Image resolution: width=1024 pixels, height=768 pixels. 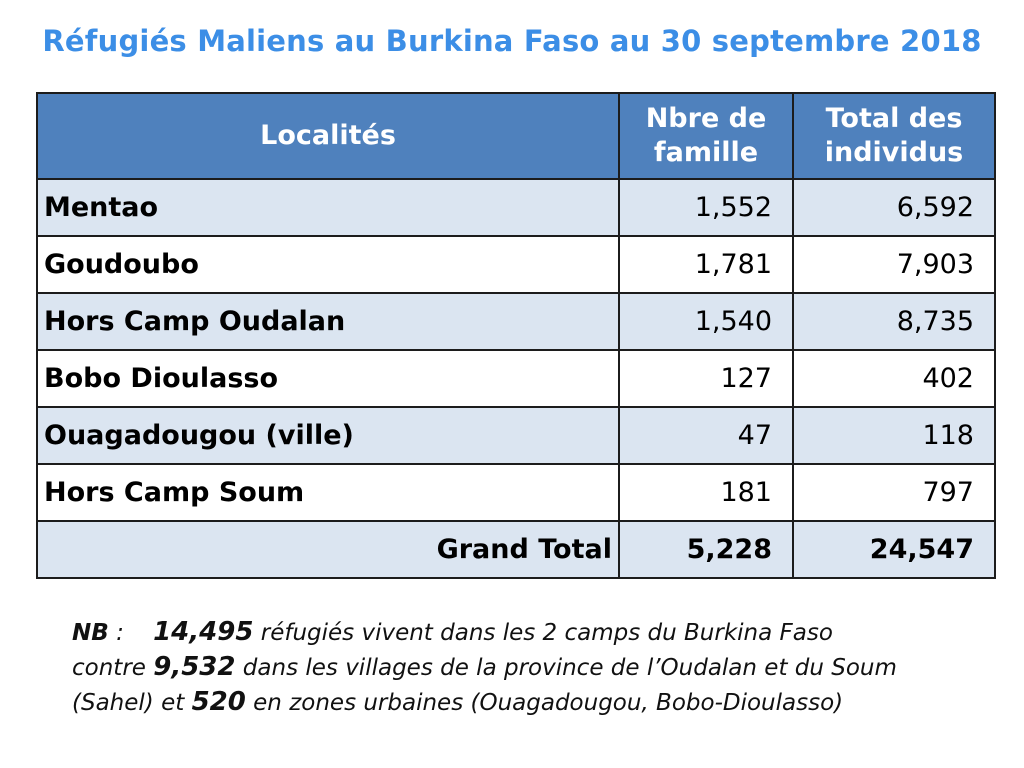 I want to click on families-cell: 47, so click(x=706, y=435).